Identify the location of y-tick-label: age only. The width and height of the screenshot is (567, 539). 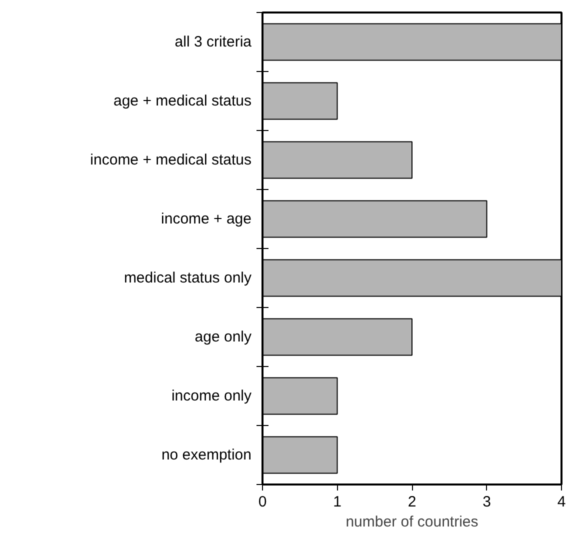
(223, 337).